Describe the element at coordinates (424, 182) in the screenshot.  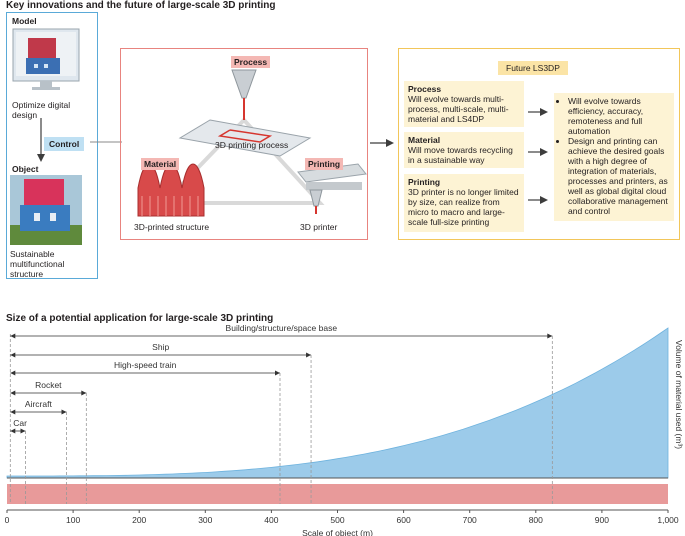
I see `future-printing-head: Printing` at that location.